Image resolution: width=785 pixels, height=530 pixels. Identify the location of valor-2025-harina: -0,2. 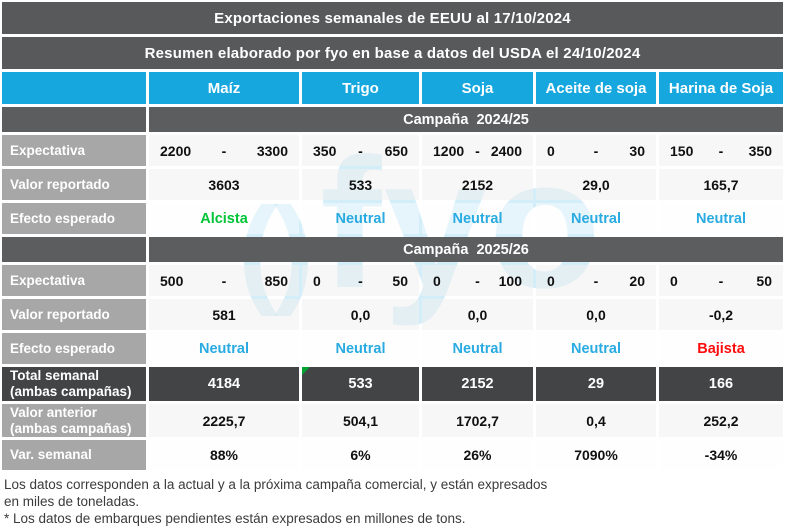
(721, 314).